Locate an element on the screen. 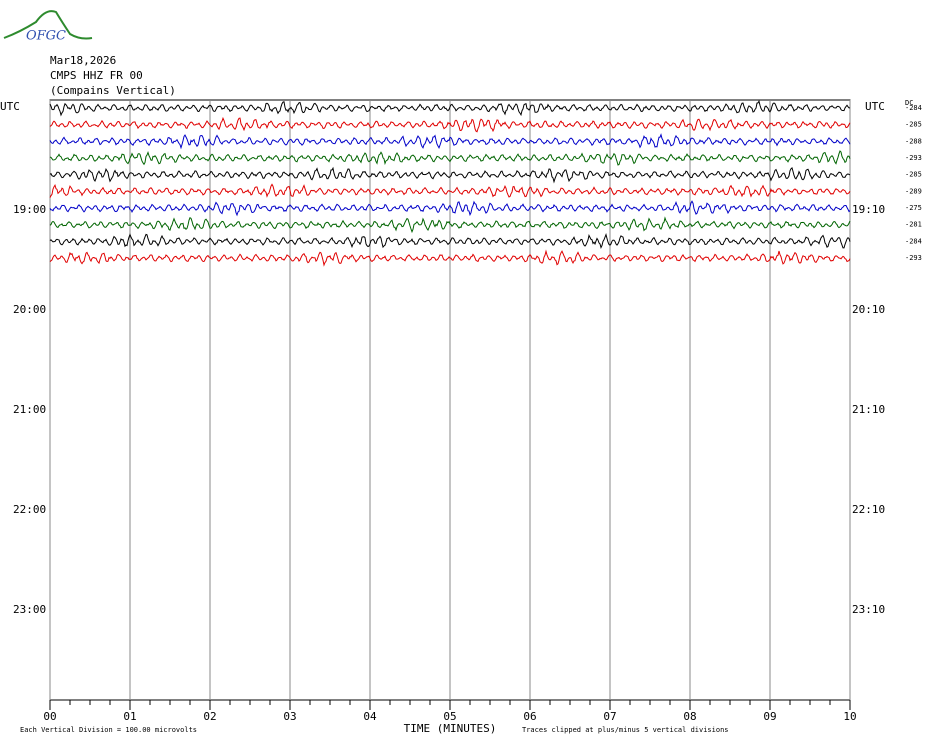  x-tick-label: 04 is located at coordinates (370, 716).